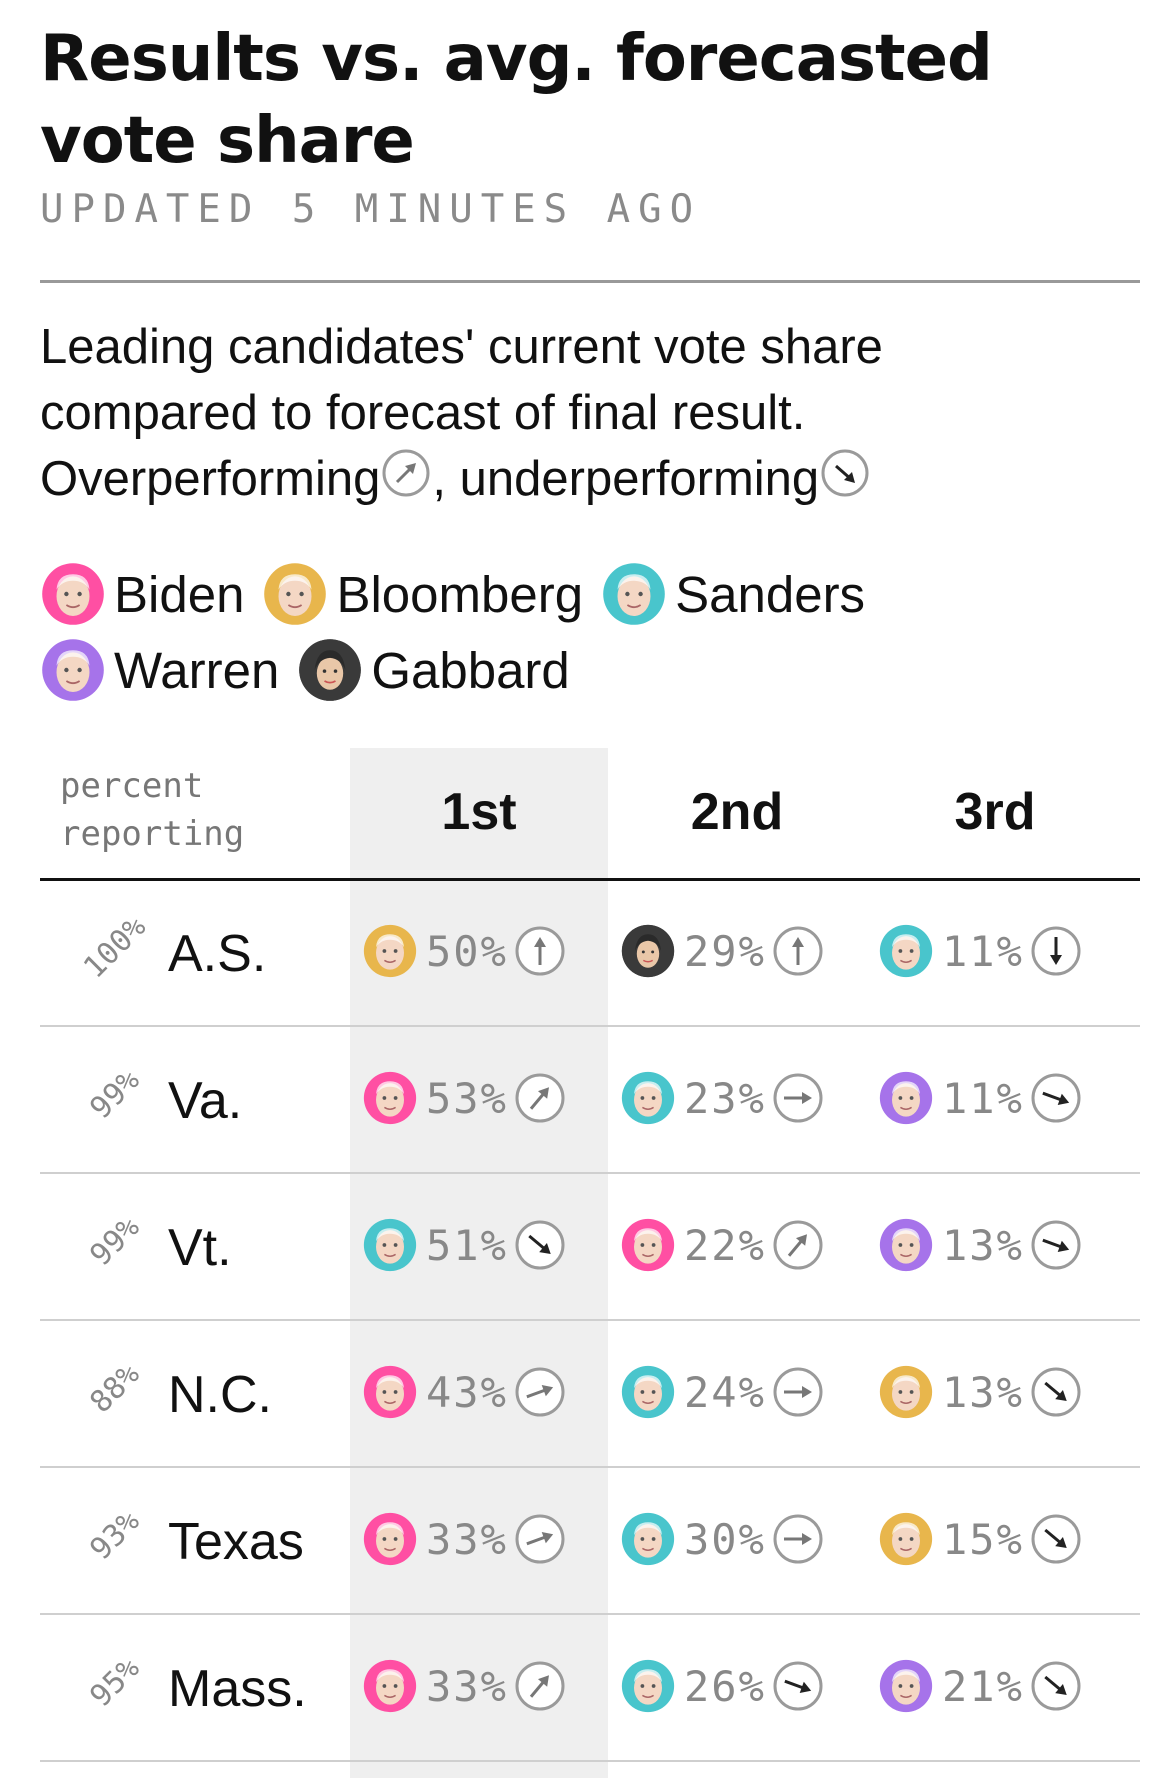  I want to click on vote-share-value: 30%, so click(725, 1539).